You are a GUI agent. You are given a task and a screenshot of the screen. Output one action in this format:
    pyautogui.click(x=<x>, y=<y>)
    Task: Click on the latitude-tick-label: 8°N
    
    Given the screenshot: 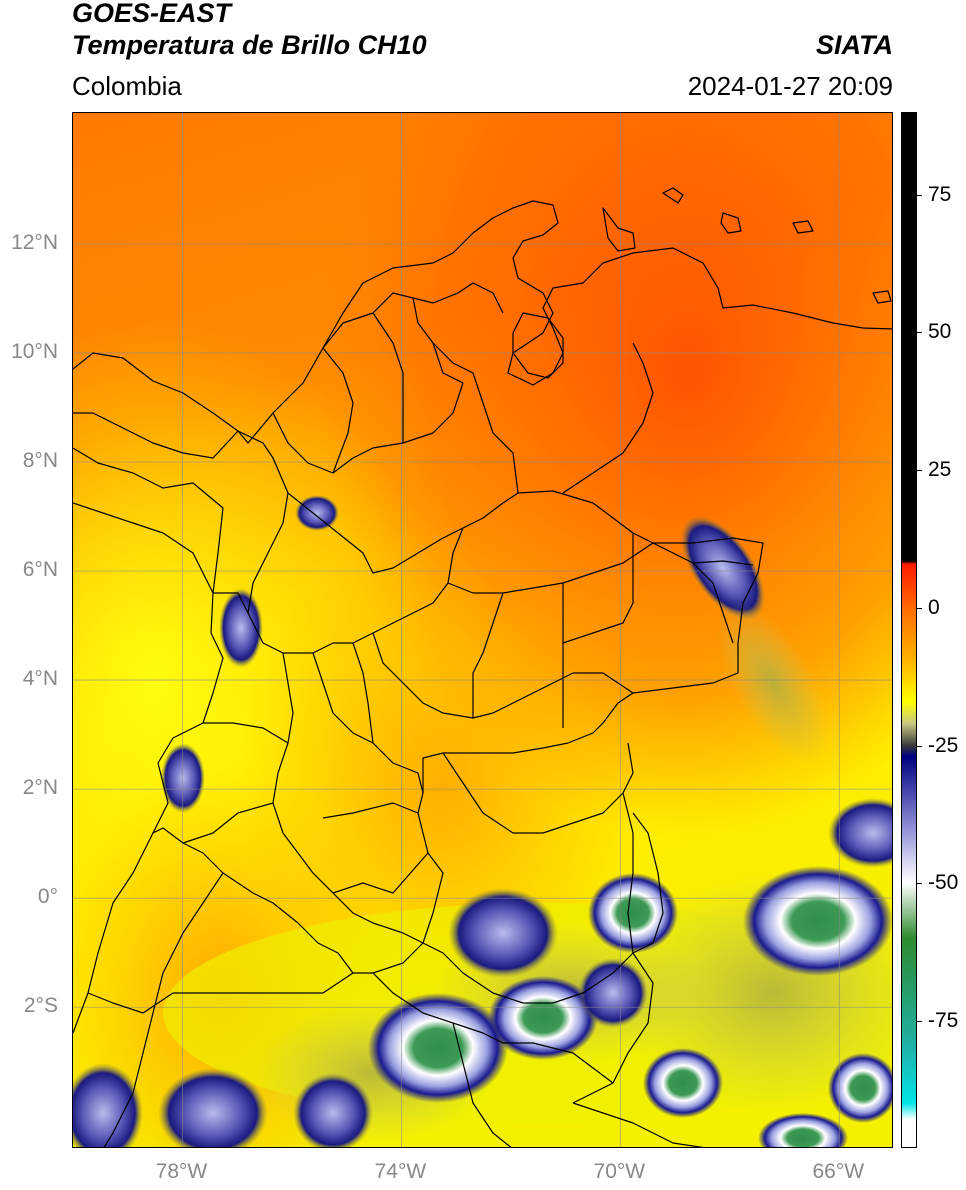 What is the action you would take?
    pyautogui.click(x=40, y=460)
    